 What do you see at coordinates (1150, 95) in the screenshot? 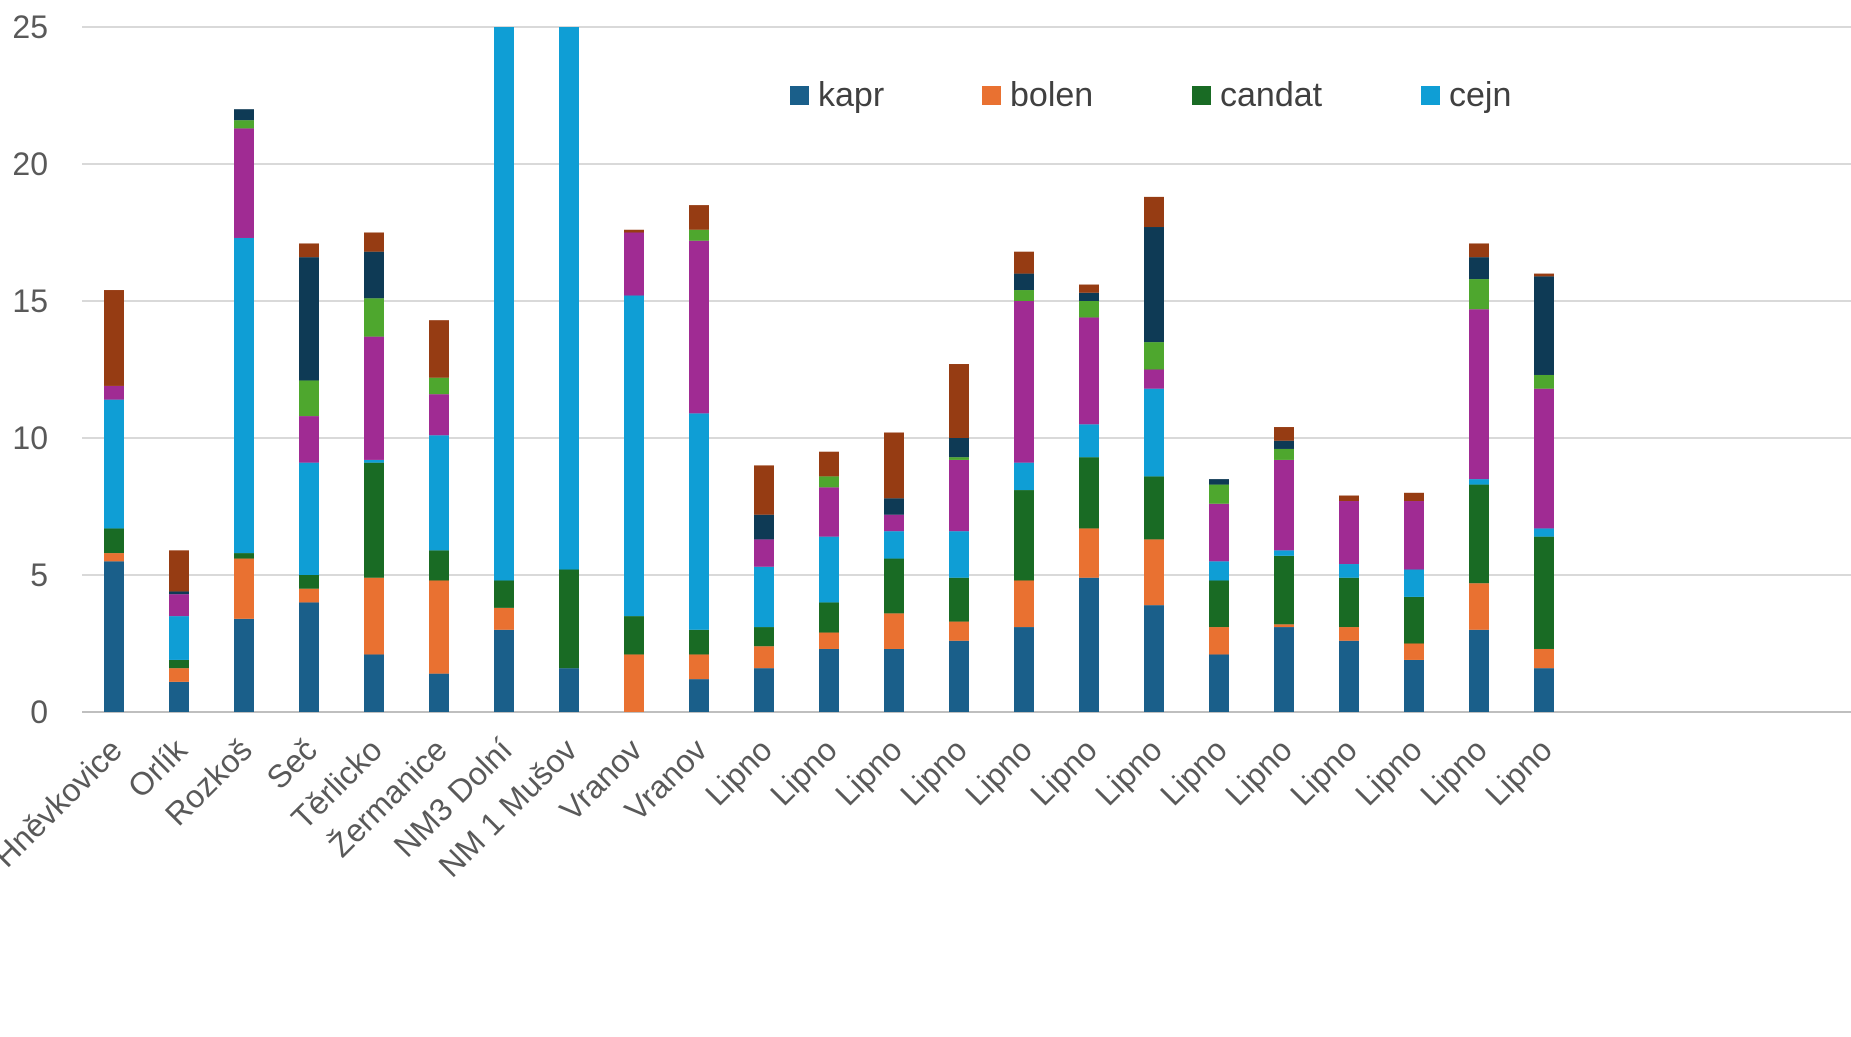
I see `legend: kapr bolen candat cejn` at bounding box center [1150, 95].